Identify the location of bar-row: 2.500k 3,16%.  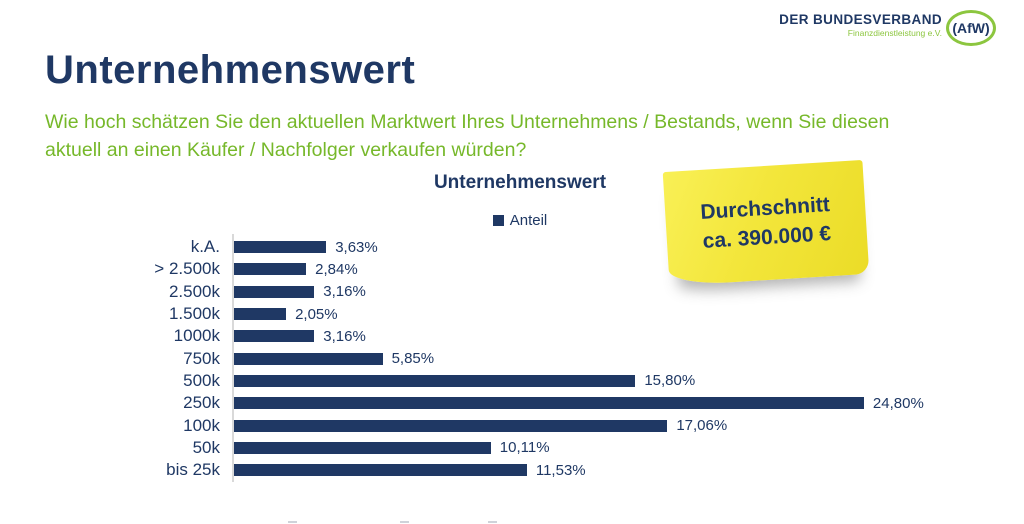
(512, 292).